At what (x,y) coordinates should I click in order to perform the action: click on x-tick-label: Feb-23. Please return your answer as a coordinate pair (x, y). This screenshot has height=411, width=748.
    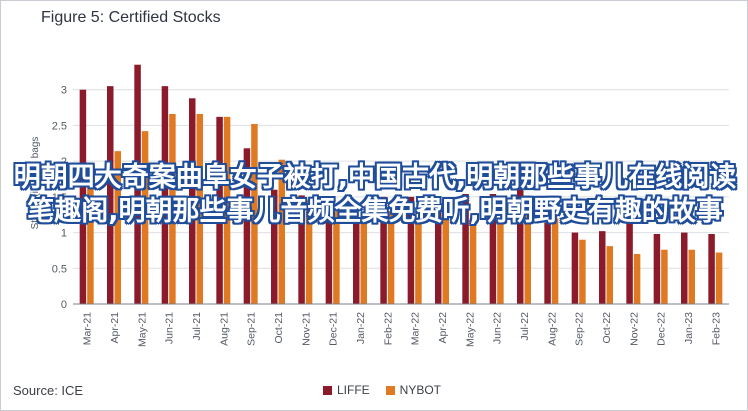
    Looking at the image, I should click on (716, 328).